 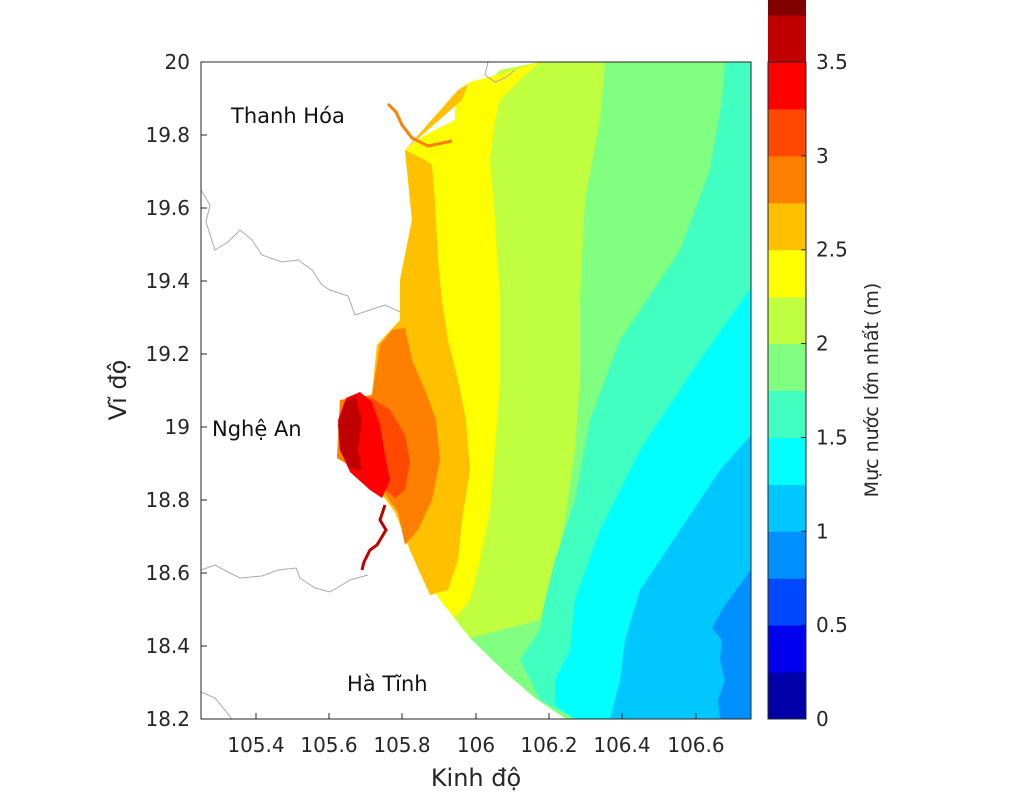 What do you see at coordinates (118, 390) in the screenshot?
I see `y-axis-label: Vĩ độ` at bounding box center [118, 390].